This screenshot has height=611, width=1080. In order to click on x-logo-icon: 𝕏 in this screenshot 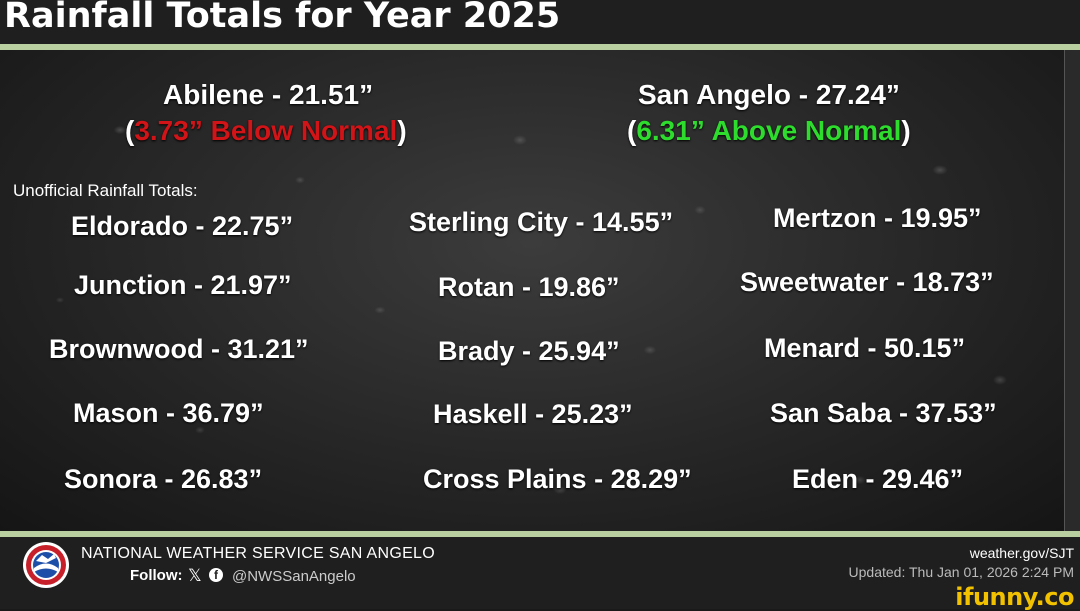, I will do `click(195, 575)`.